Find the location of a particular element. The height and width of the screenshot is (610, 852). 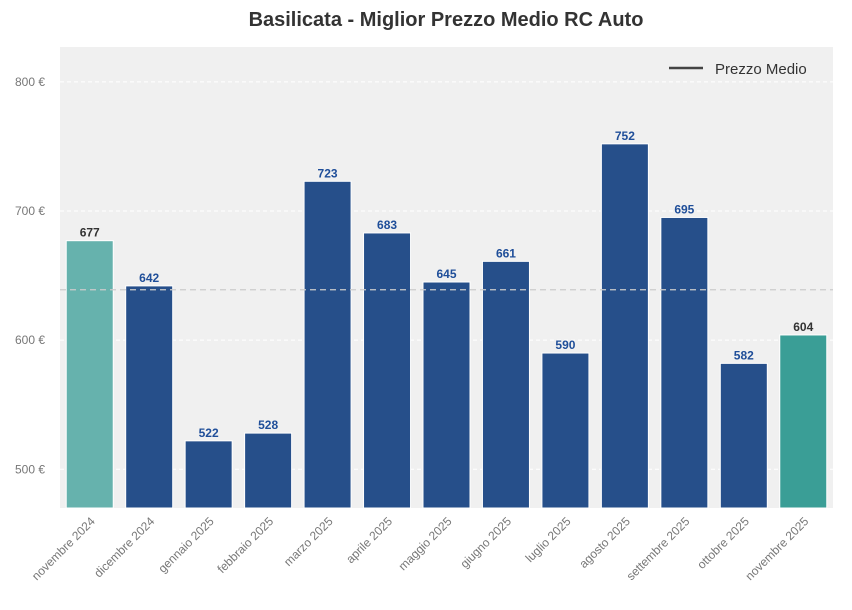

legend-label: Prezzo Medio is located at coordinates (761, 69).